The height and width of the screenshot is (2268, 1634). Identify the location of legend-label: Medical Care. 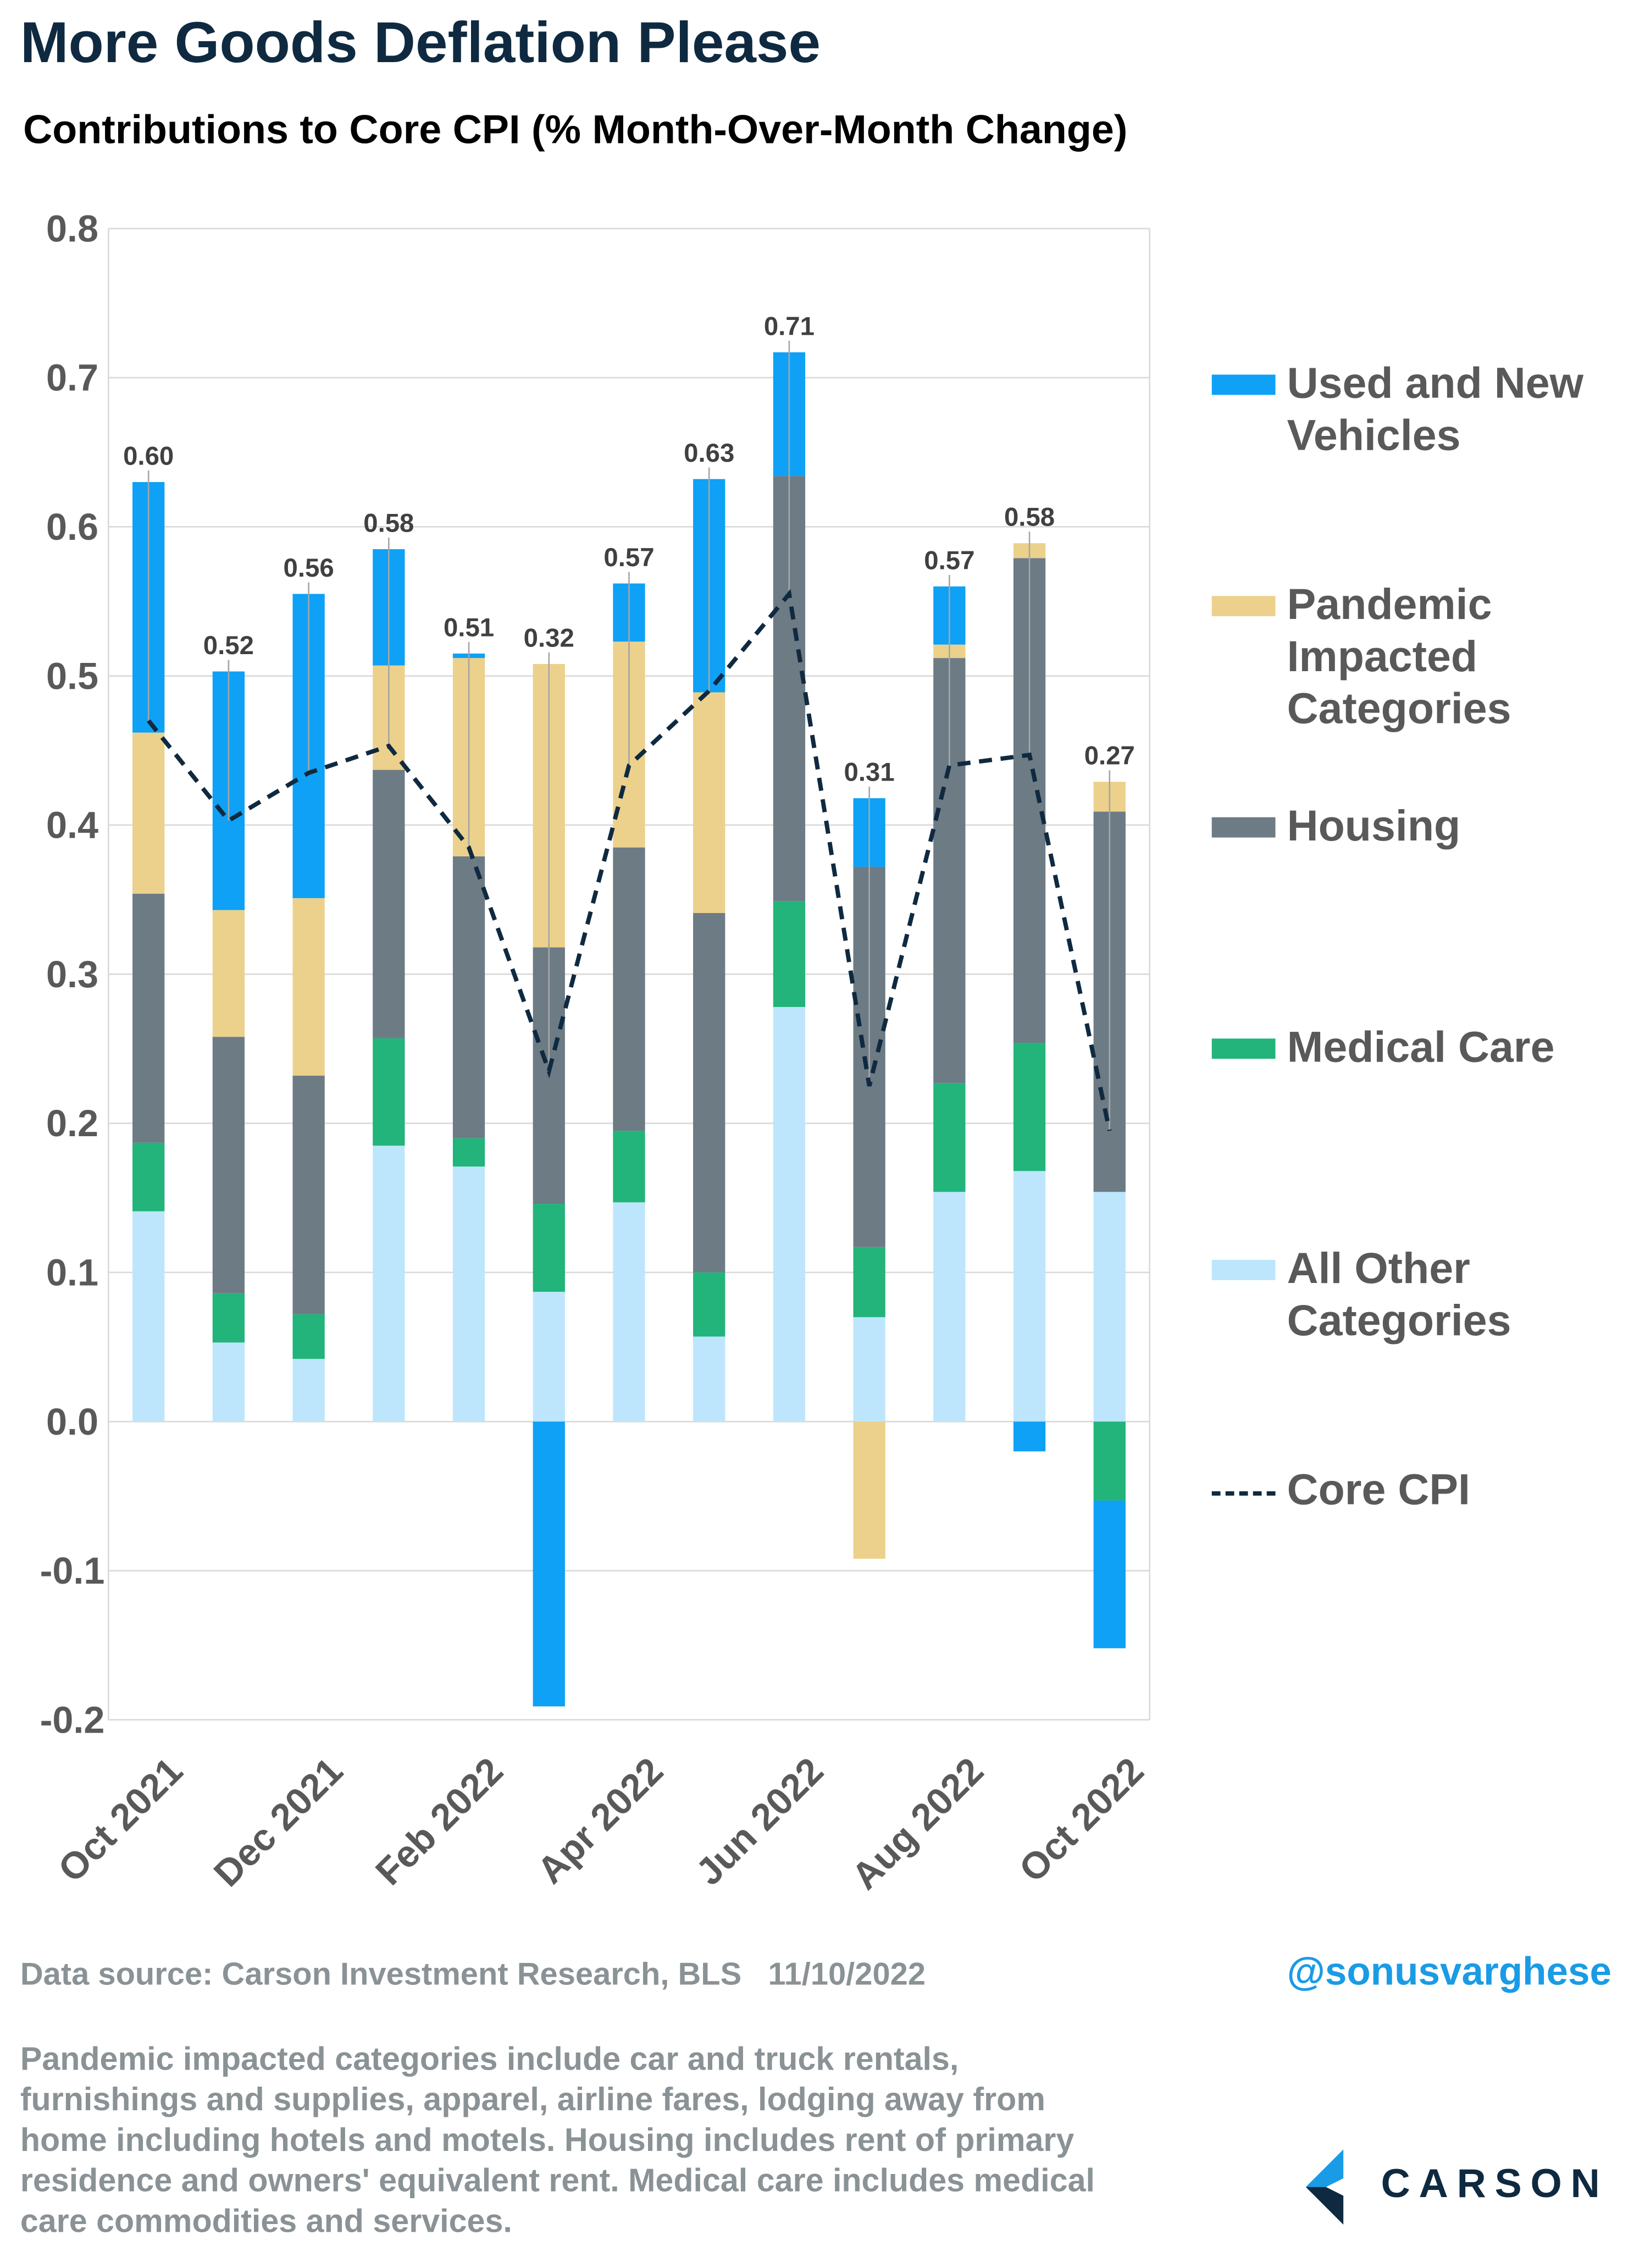
(1421, 1048).